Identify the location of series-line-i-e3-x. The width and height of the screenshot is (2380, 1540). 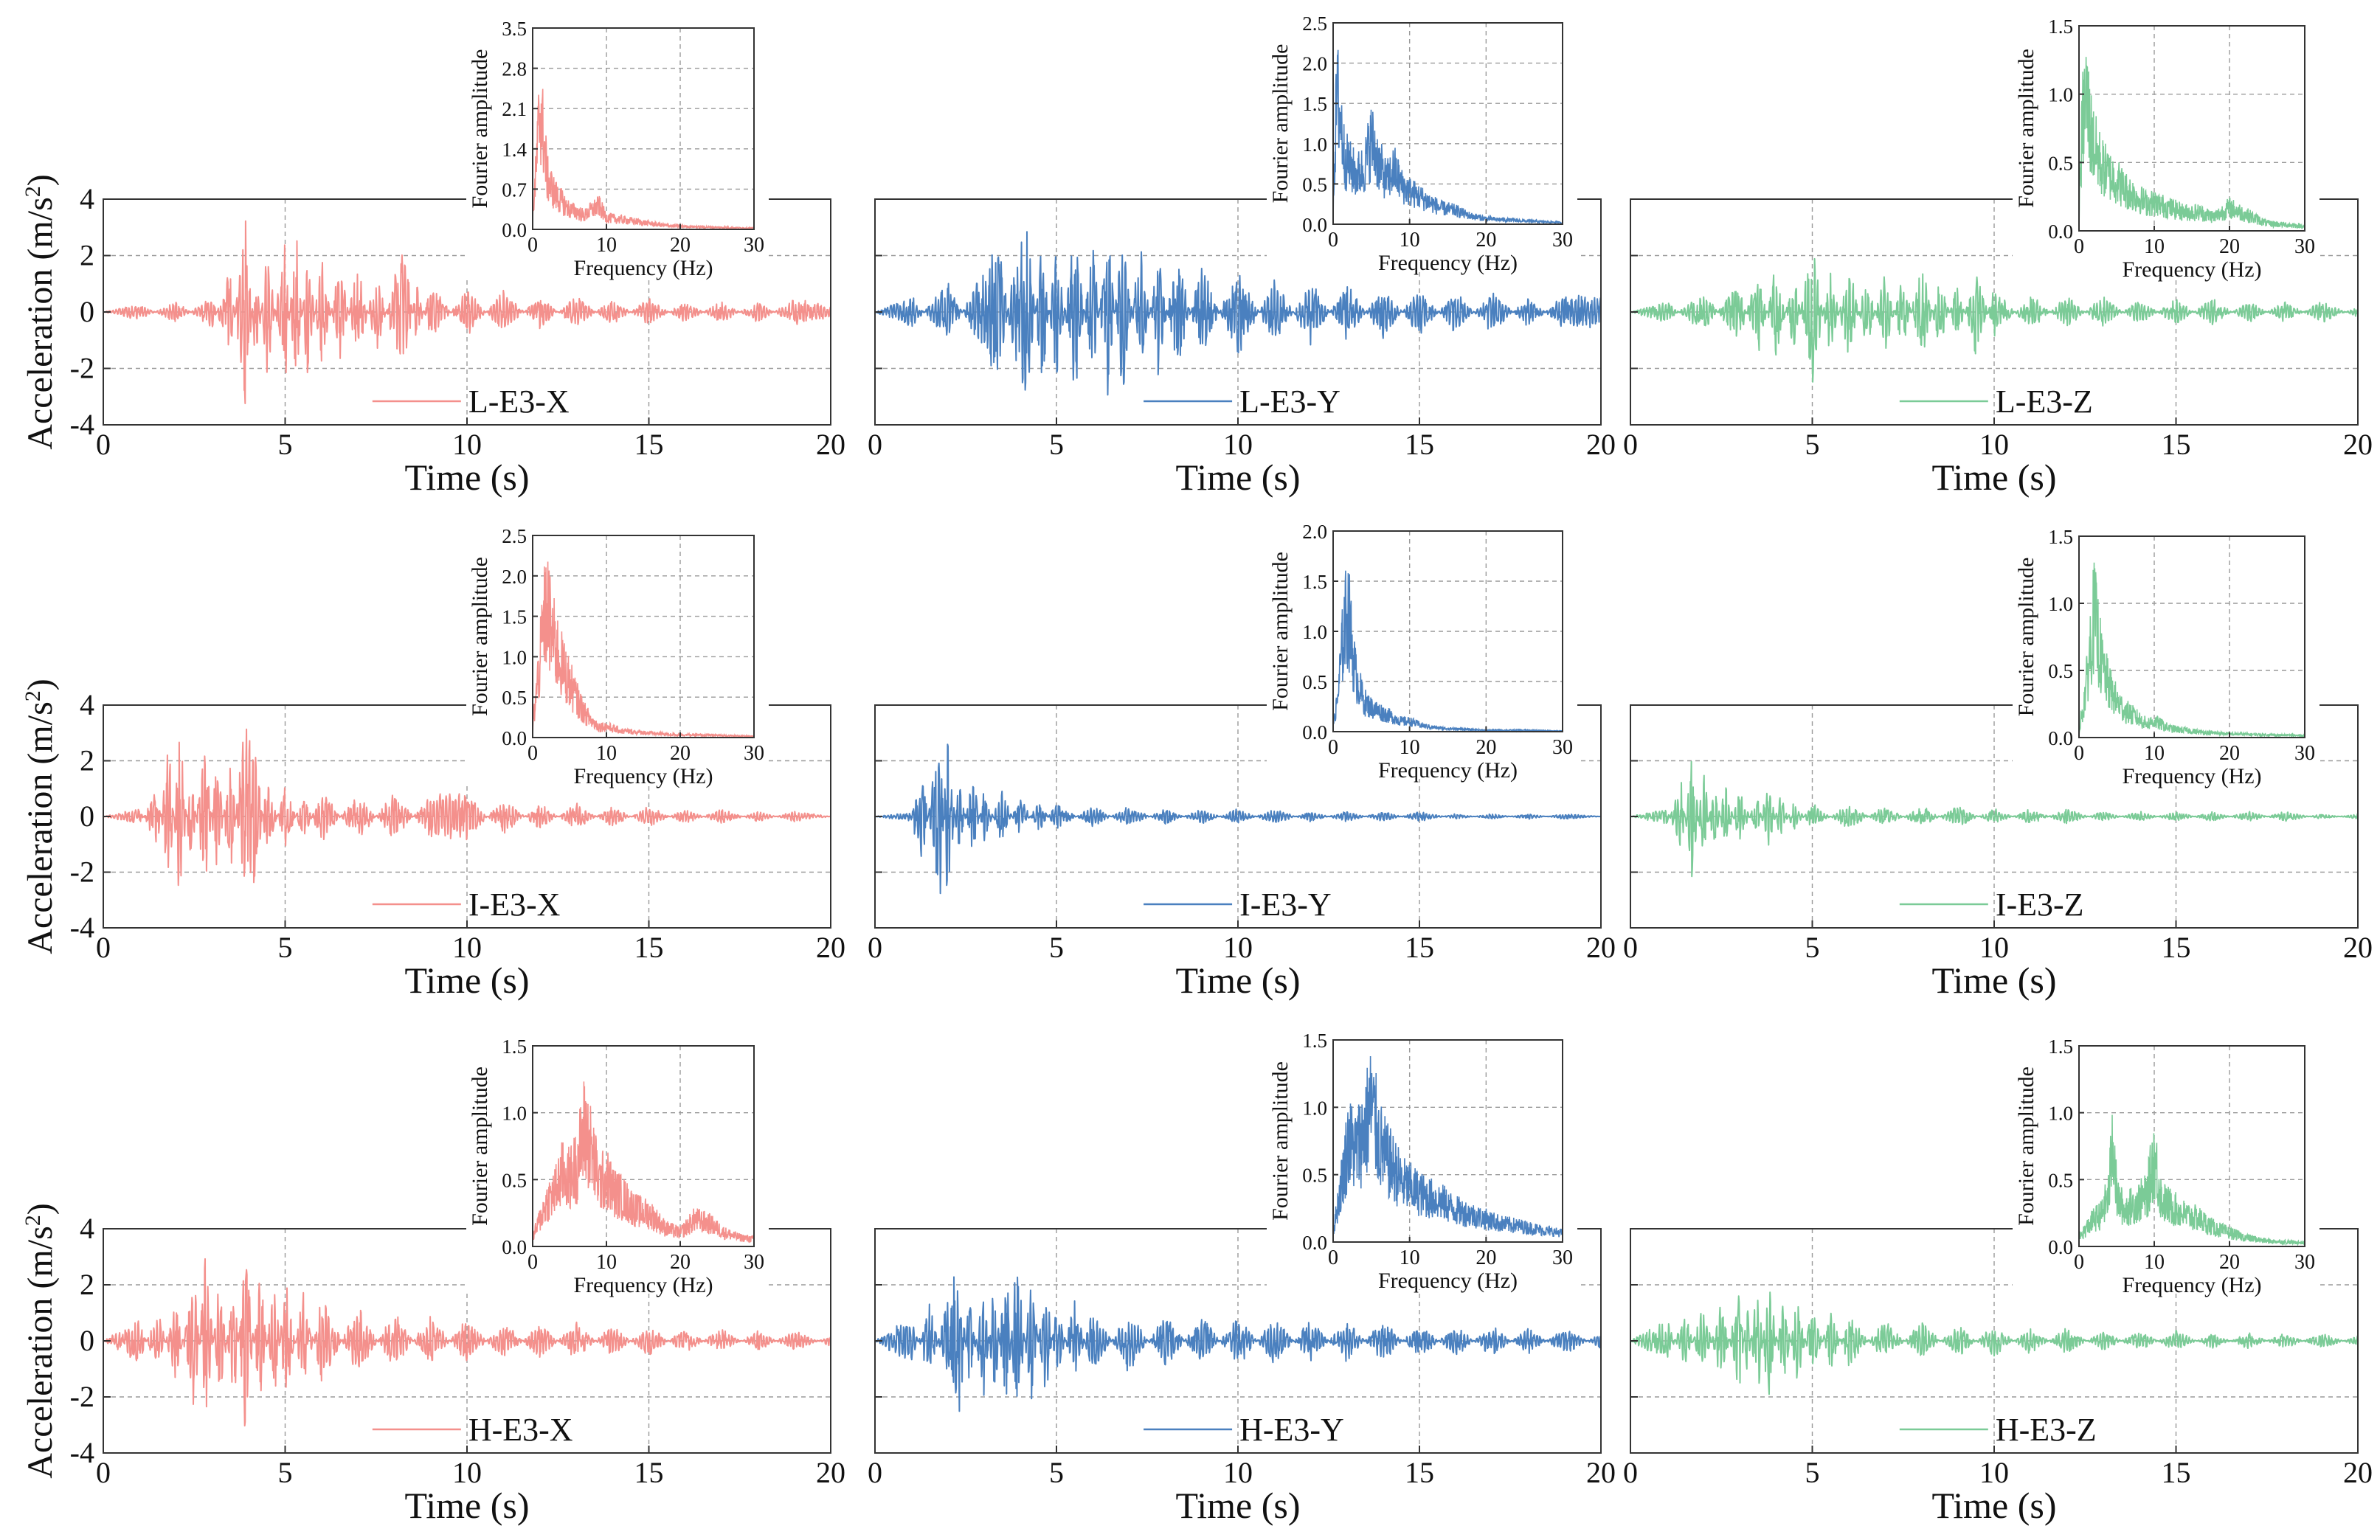
(467, 808).